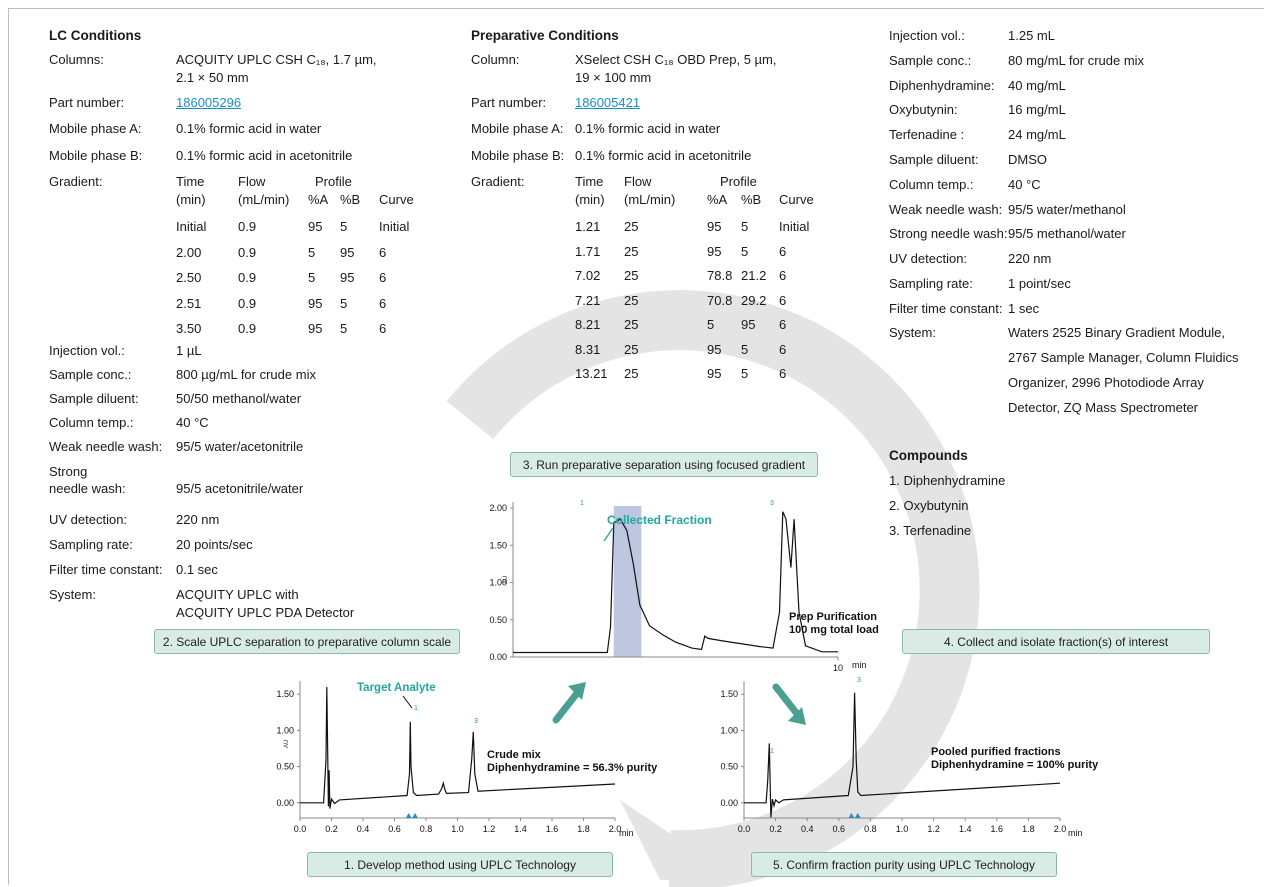  Describe the element at coordinates (489, 829) in the screenshot. I see `crude-x-tick-label: 1.2` at that location.